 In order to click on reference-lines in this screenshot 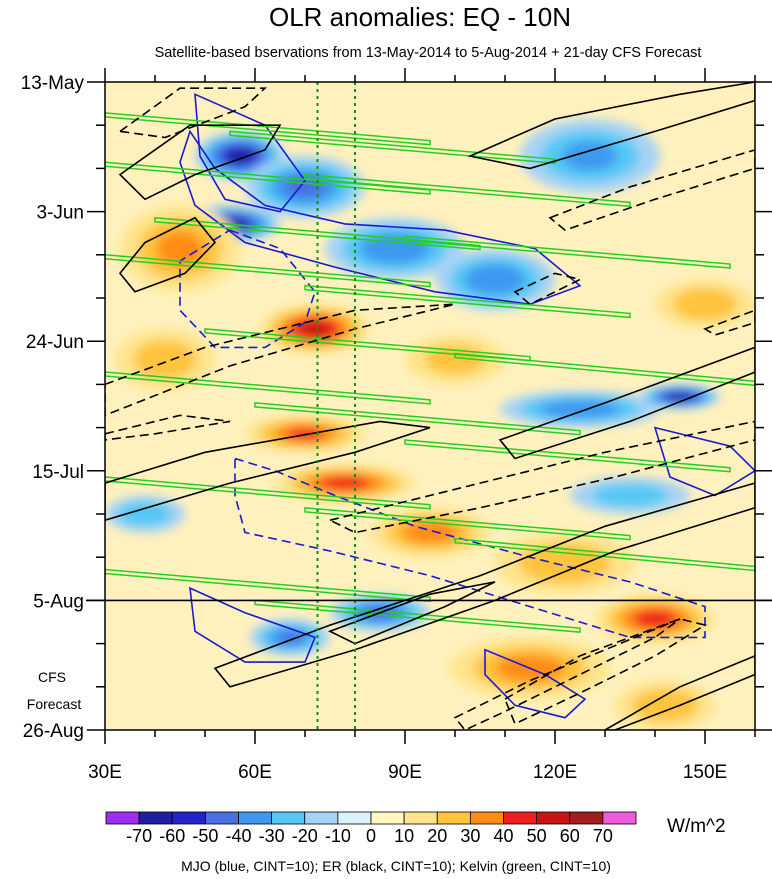, I will do `click(336, 406)`.